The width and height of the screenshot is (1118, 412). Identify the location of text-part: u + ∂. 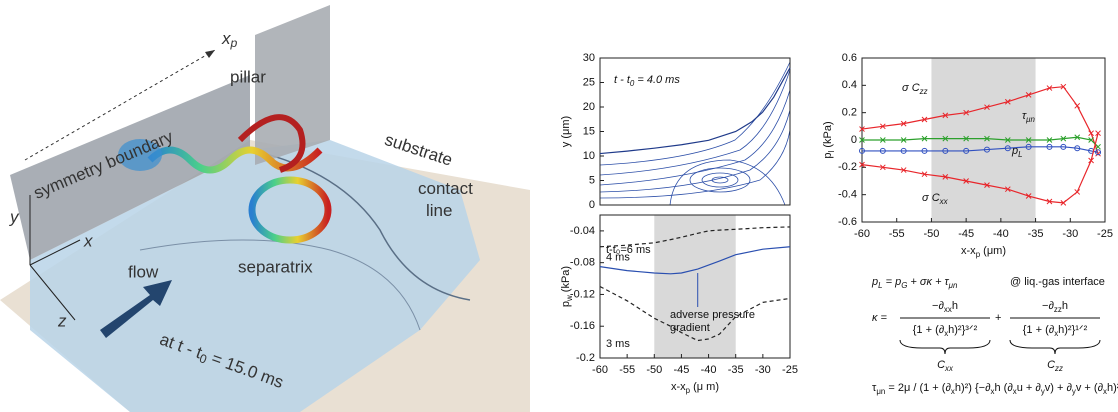
(1029, 388).